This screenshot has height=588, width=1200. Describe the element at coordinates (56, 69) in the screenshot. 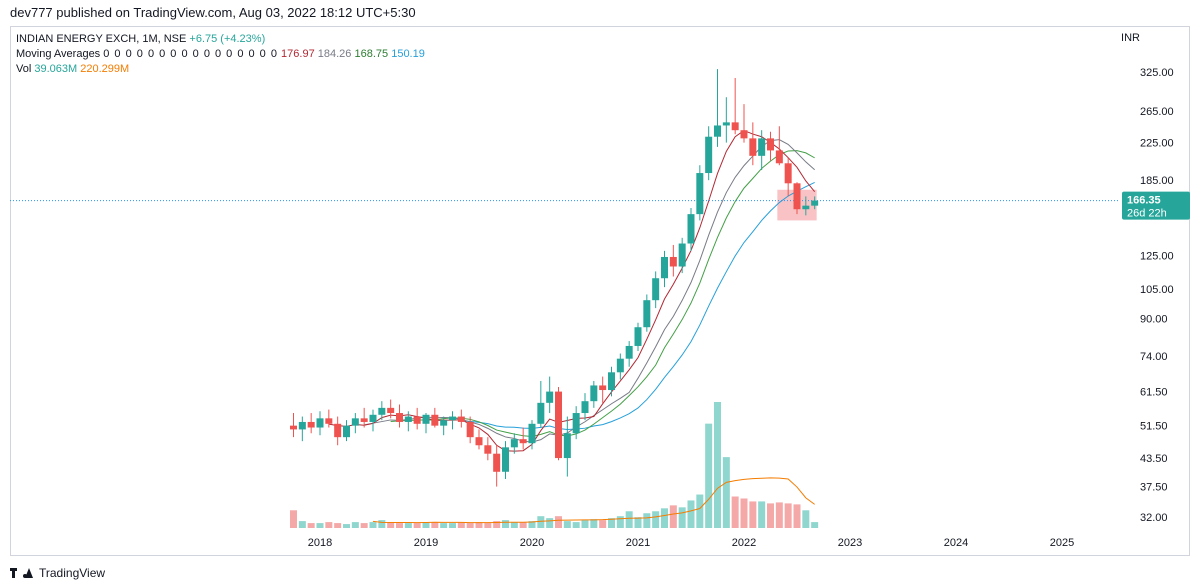

I see `vol-value-1: 39.063M` at that location.